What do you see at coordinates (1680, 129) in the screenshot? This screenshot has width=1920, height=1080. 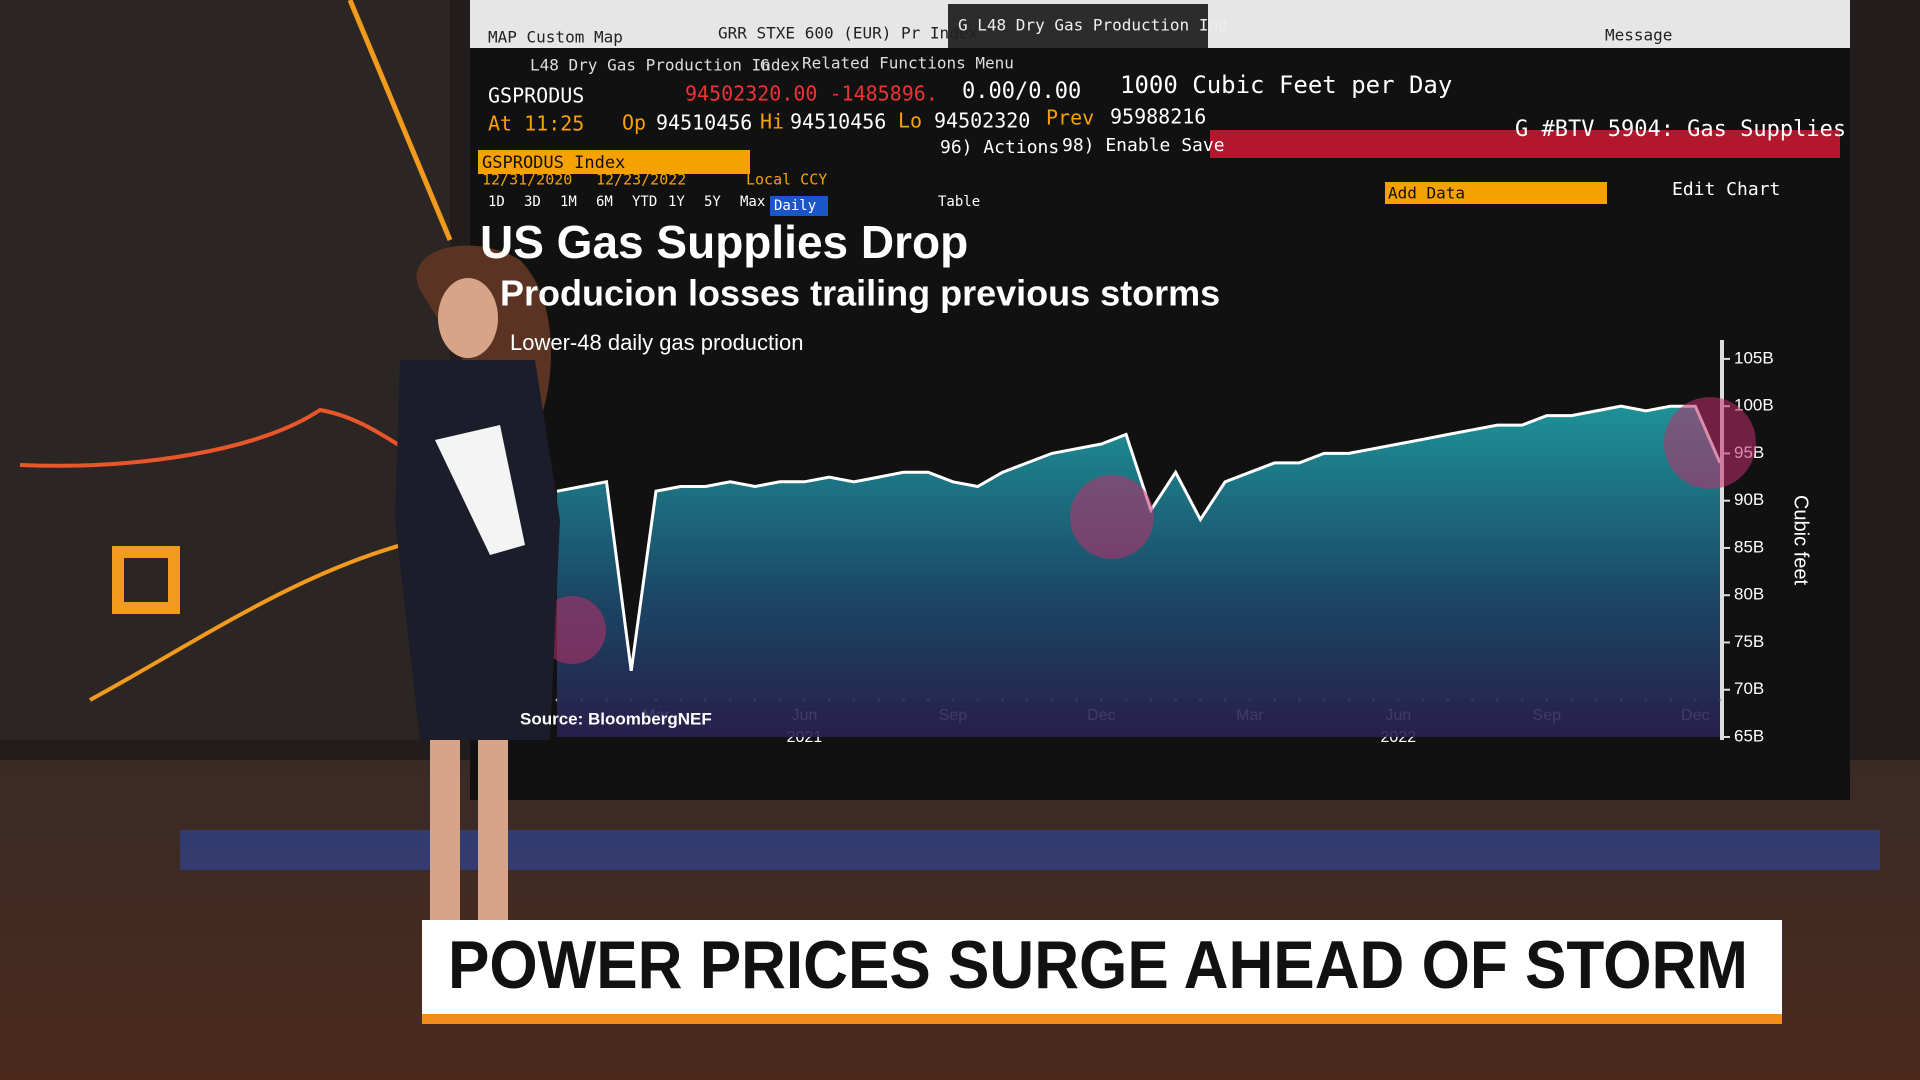 I see `function: G #BTV 5904: Gas Supplies` at bounding box center [1680, 129].